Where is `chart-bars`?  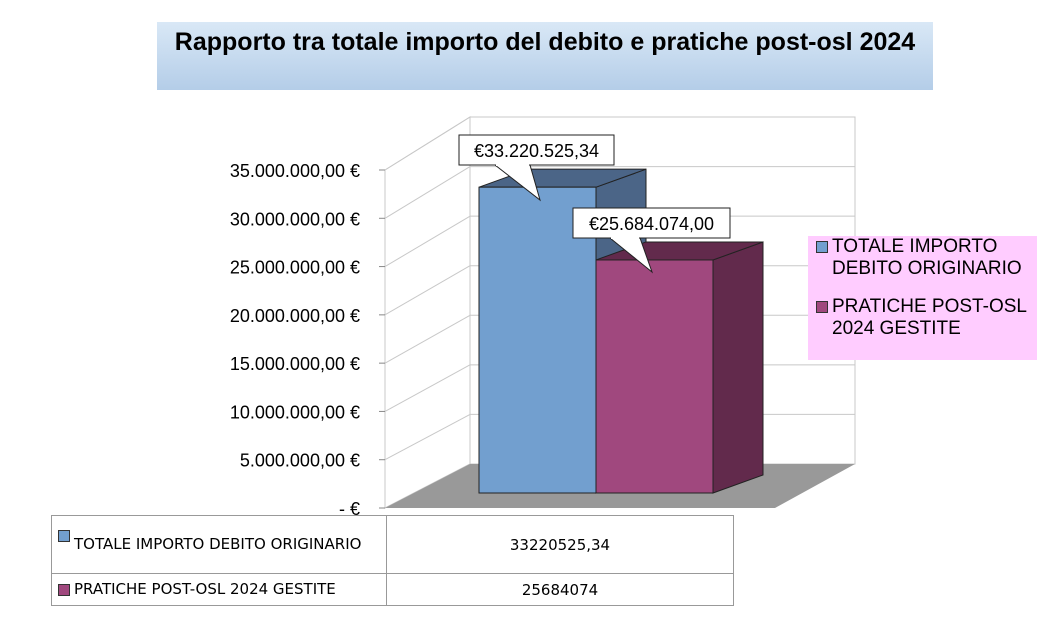
chart-bars is located at coordinates (621, 331).